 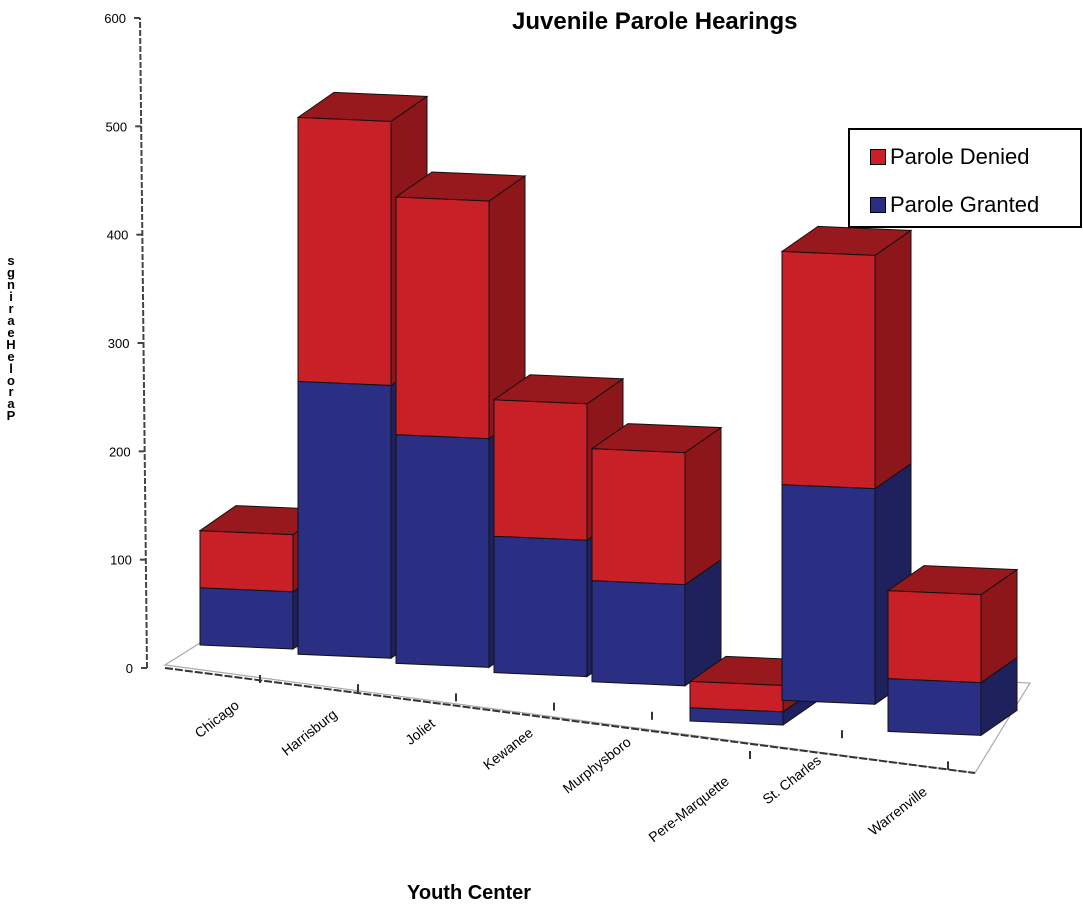 I want to click on x-tick-label: St. Charles, so click(x=791, y=779).